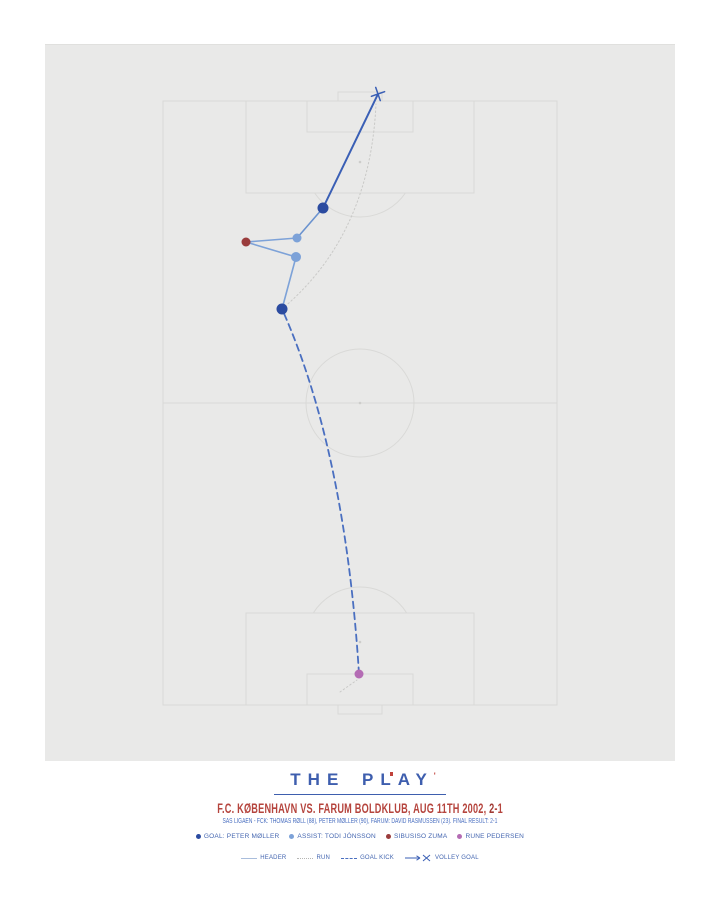  What do you see at coordinates (420, 837) in the screenshot?
I see `legend-player-label: SIBUSISO ZUMA` at bounding box center [420, 837].